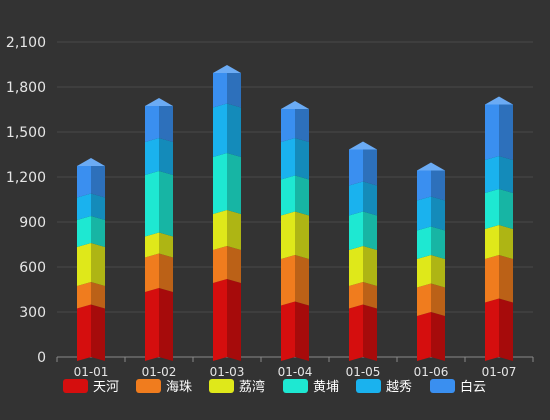 This screenshot has height=420, width=550. Describe the element at coordinates (26, 43) in the screenshot. I see `y-tick-label: 2,100` at that location.